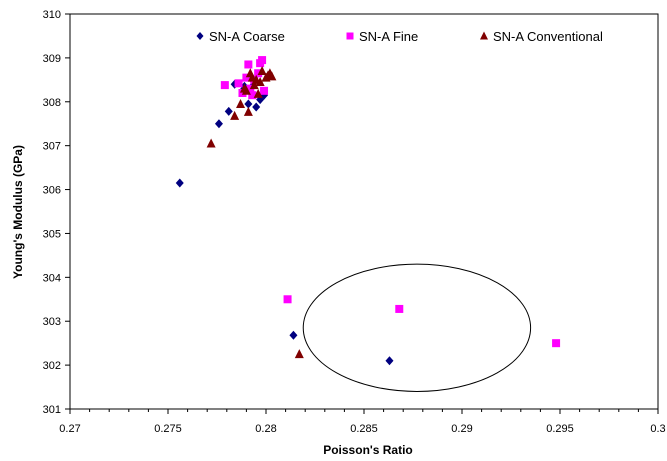 This screenshot has height=461, width=667. I want to click on x-tick-label: 0.275, so click(168, 429).